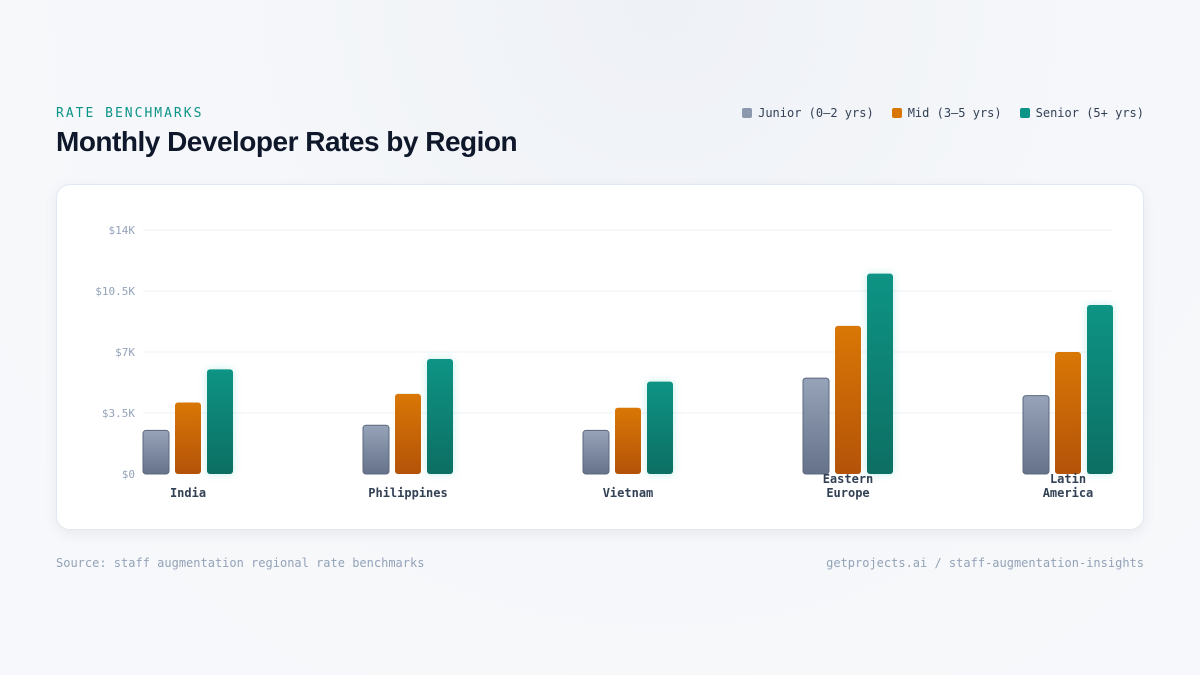  What do you see at coordinates (128, 474) in the screenshot?
I see `y-tick-label: $0` at bounding box center [128, 474].